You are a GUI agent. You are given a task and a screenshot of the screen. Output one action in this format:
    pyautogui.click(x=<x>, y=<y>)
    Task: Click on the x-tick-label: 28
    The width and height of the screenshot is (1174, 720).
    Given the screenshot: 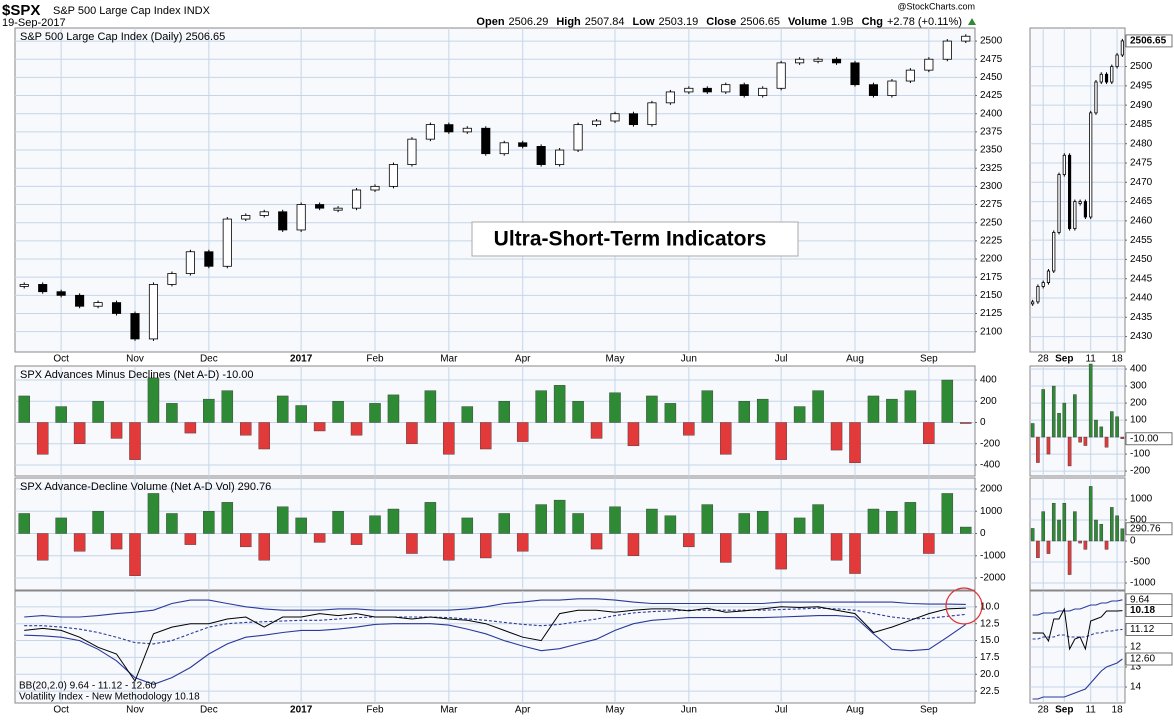 What is the action you would take?
    pyautogui.click(x=1044, y=710)
    